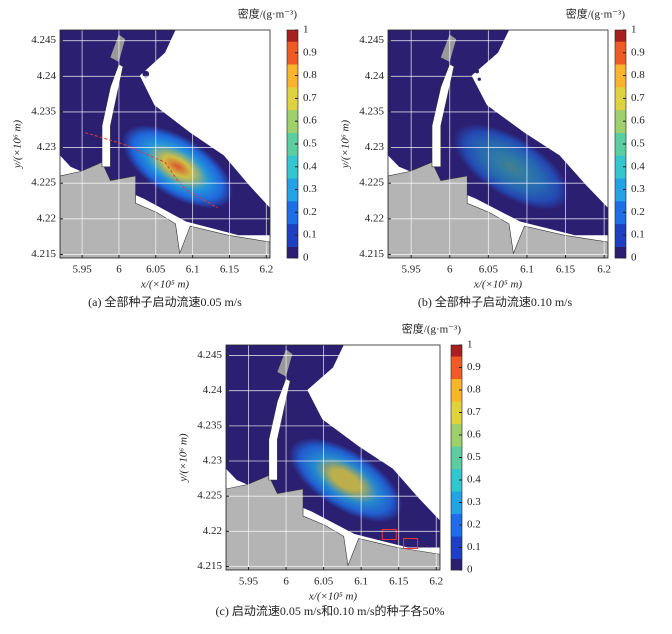  What do you see at coordinates (470, 570) in the screenshot?
I see `colorbar-tick-label: 0` at bounding box center [470, 570].